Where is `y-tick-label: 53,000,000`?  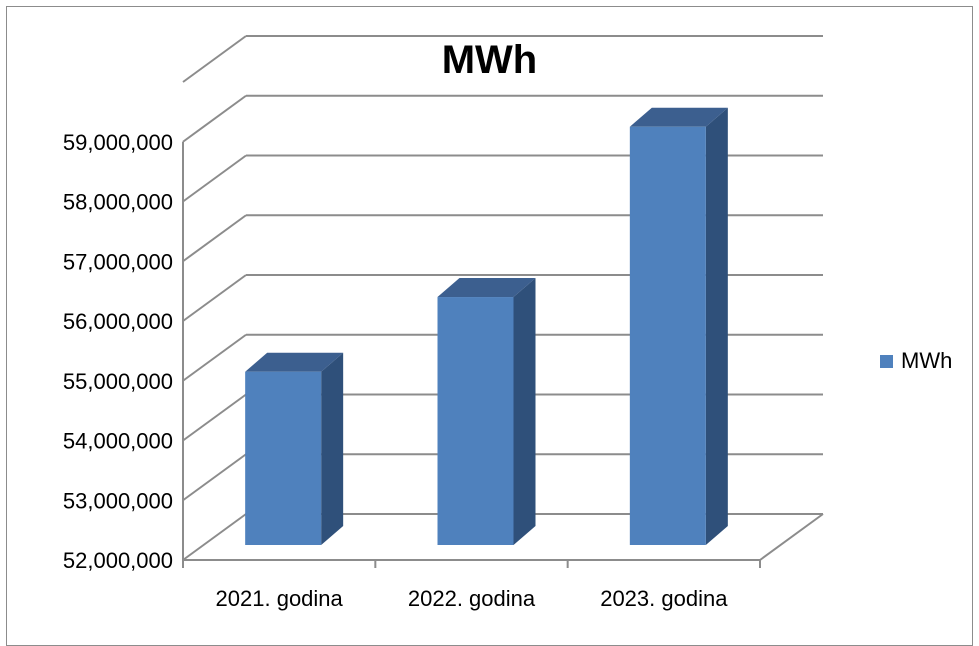 y-tick-label: 53,000,000 is located at coordinates (118, 500).